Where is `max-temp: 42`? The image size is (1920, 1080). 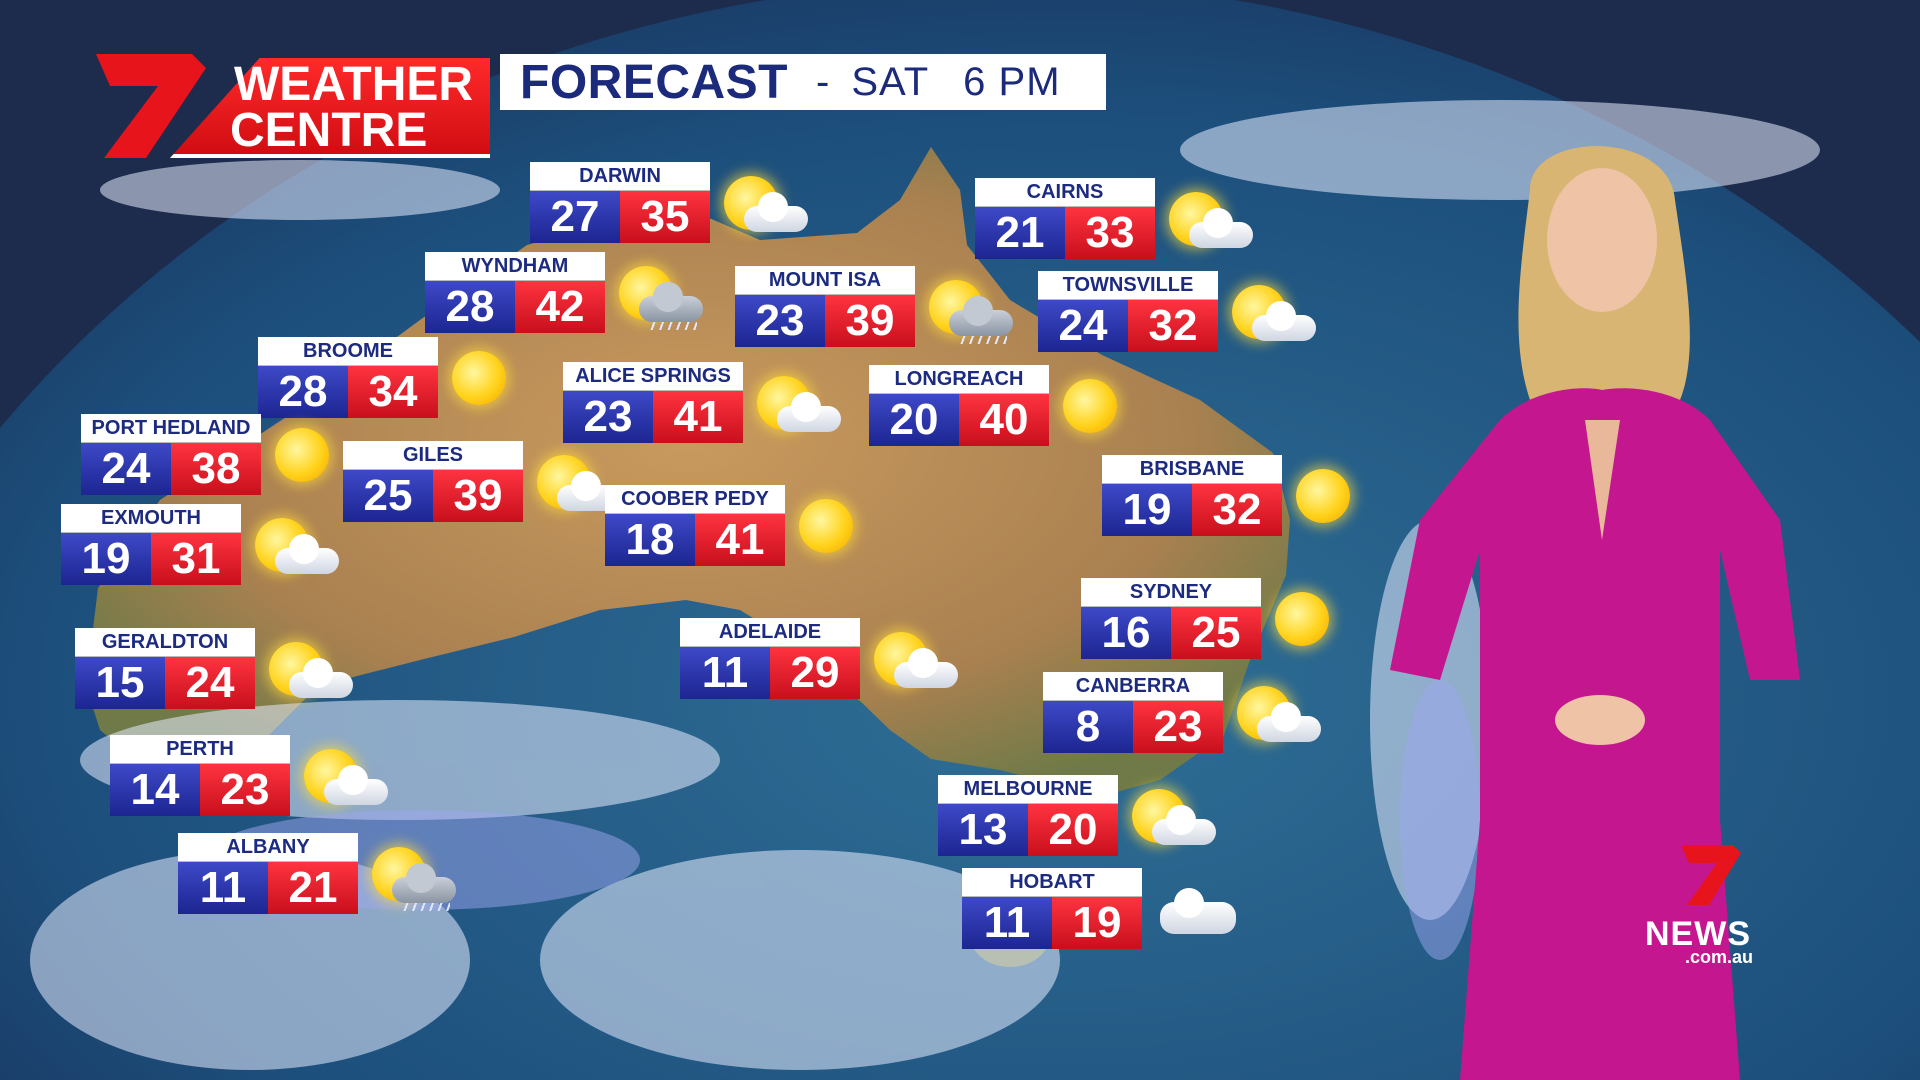 max-temp: 42 is located at coordinates (560, 307).